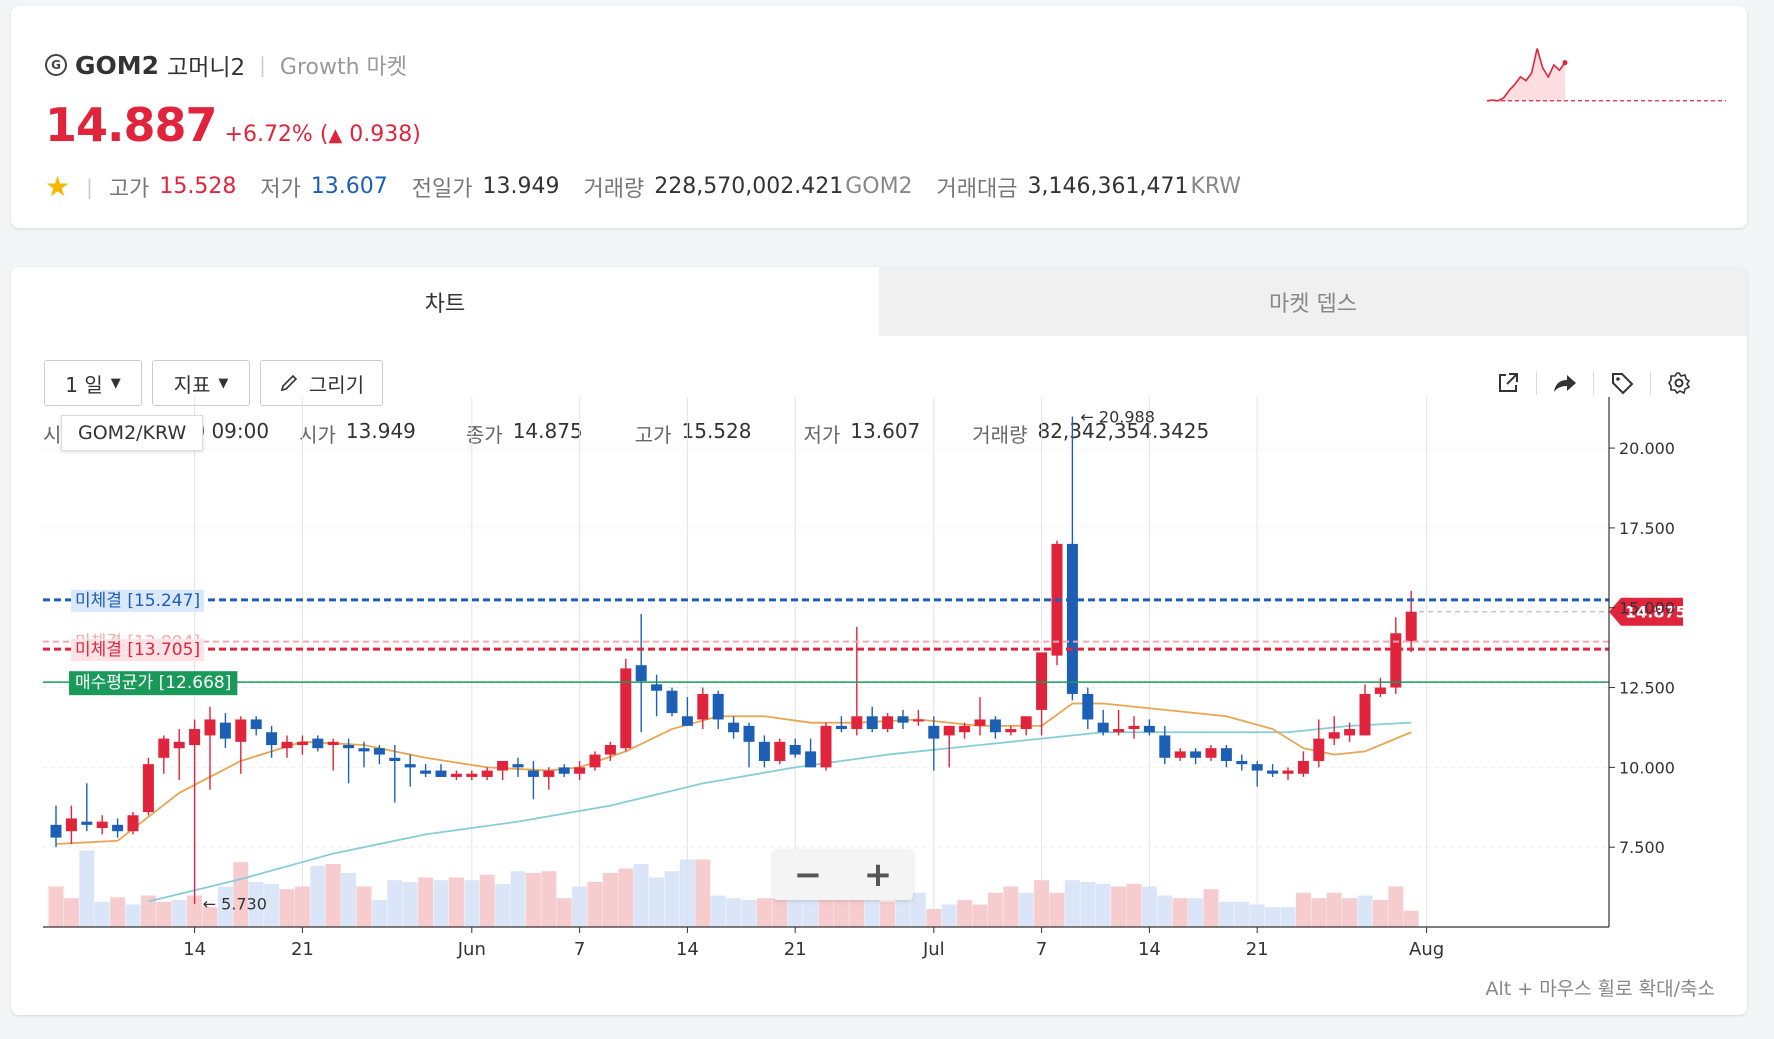 The width and height of the screenshot is (1774, 1039). What do you see at coordinates (885, 431) in the screenshot?
I see `low-value: 13.607` at bounding box center [885, 431].